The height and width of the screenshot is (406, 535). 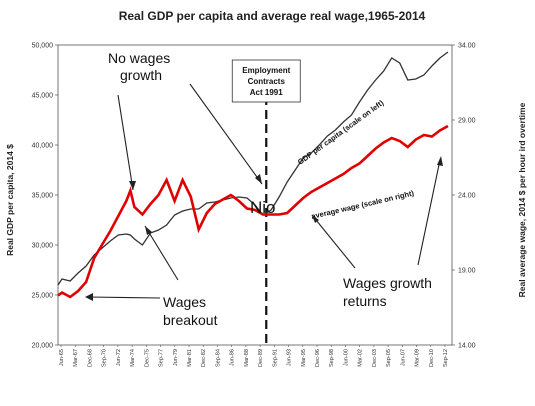 I want to click on arrow-growth-returns-right, so click(x=429, y=212).